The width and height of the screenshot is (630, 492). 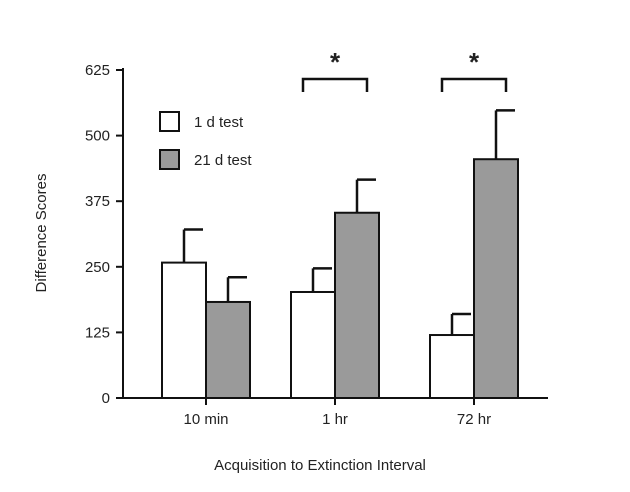 What do you see at coordinates (41, 233) in the screenshot?
I see `y-axis-label: Difference Scores` at bounding box center [41, 233].